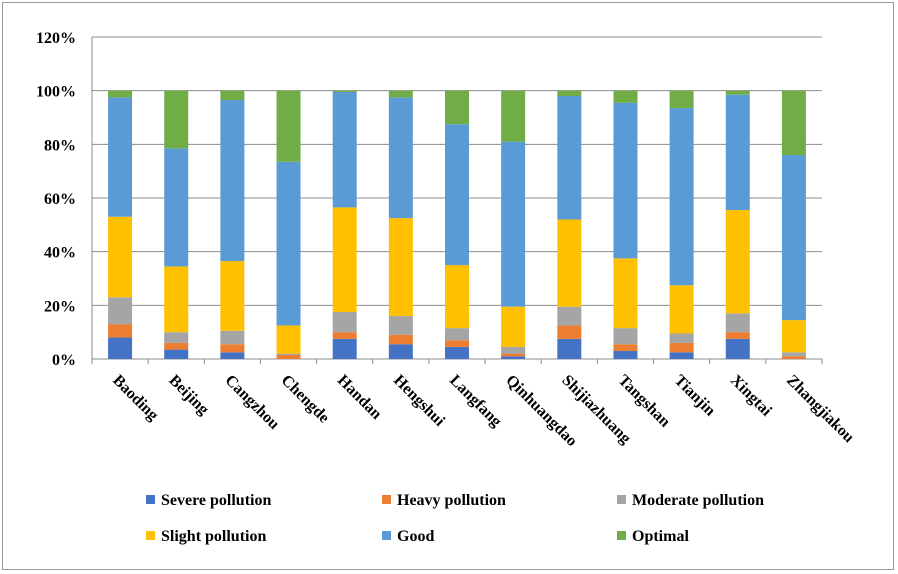 This screenshot has height=574, width=898. Describe the element at coordinates (475, 401) in the screenshot. I see `x-tick-label: Langfang` at that location.